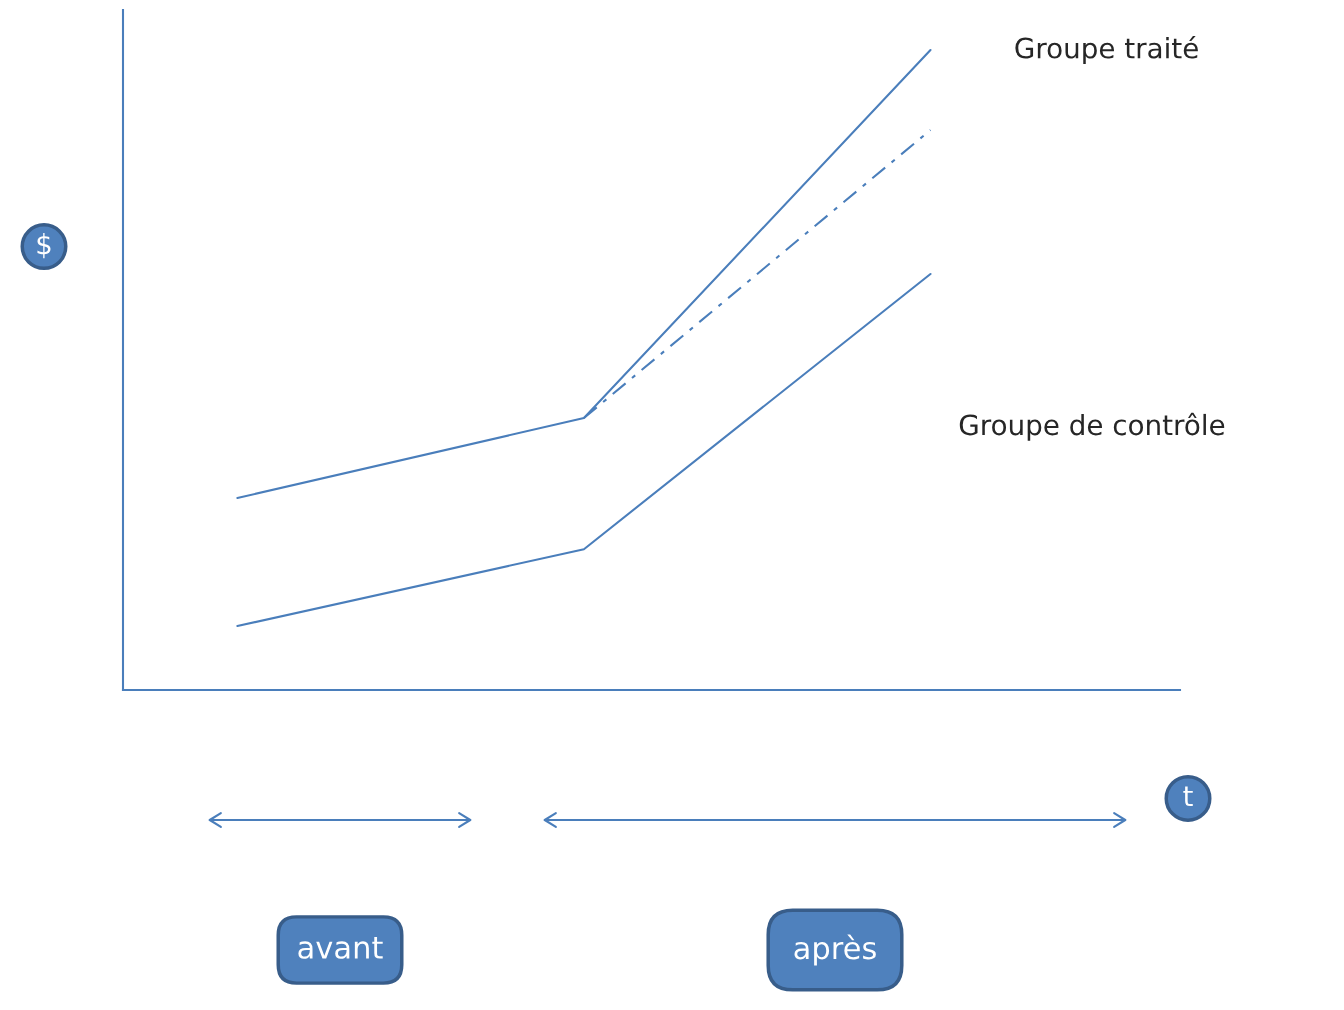 The width and height of the screenshot is (1344, 1010). What do you see at coordinates (340, 947) in the screenshot?
I see `text: avant` at bounding box center [340, 947].